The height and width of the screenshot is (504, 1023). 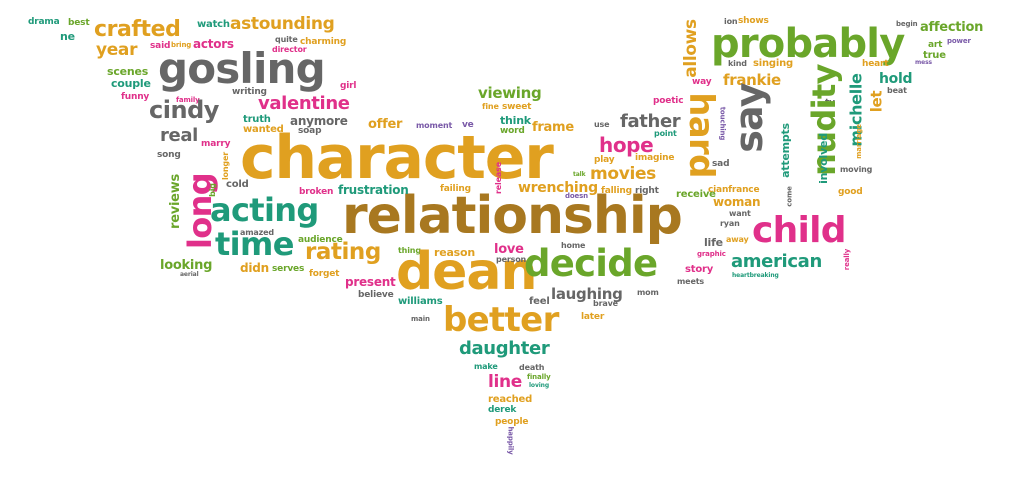 What do you see at coordinates (254, 244) in the screenshot?
I see `word: time` at bounding box center [254, 244].